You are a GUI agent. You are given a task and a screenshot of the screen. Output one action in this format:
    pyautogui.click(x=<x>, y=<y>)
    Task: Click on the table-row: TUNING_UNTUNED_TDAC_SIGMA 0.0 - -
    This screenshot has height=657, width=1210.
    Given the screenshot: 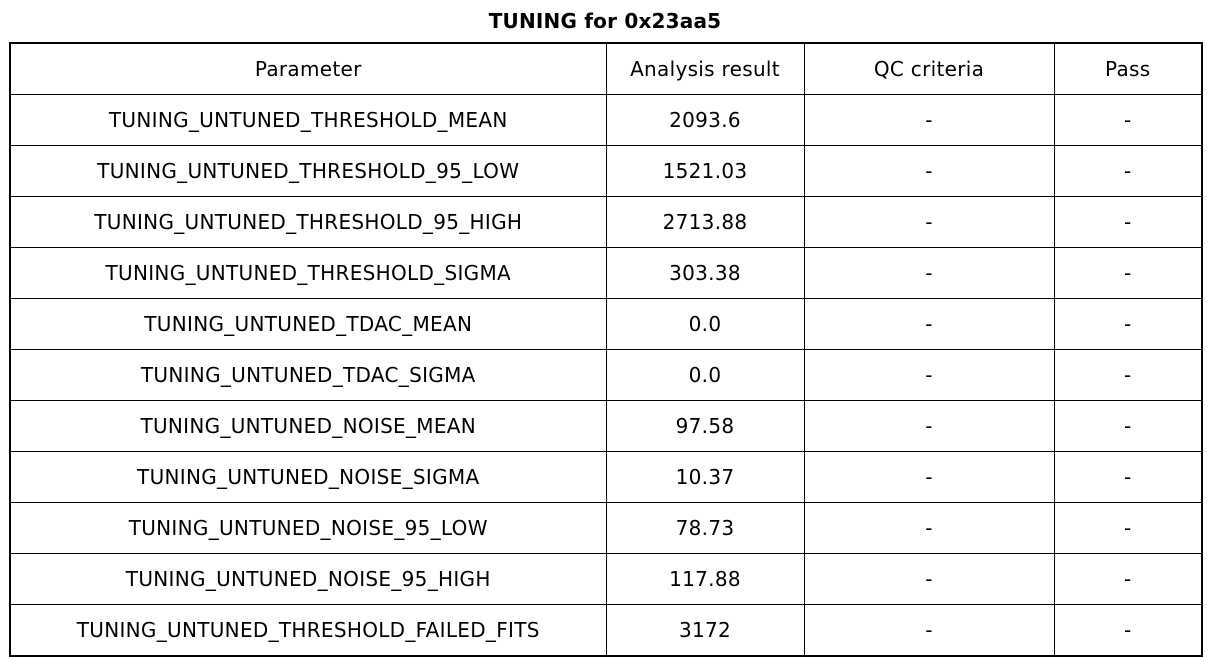 What is the action you would take?
    pyautogui.click(x=606, y=375)
    